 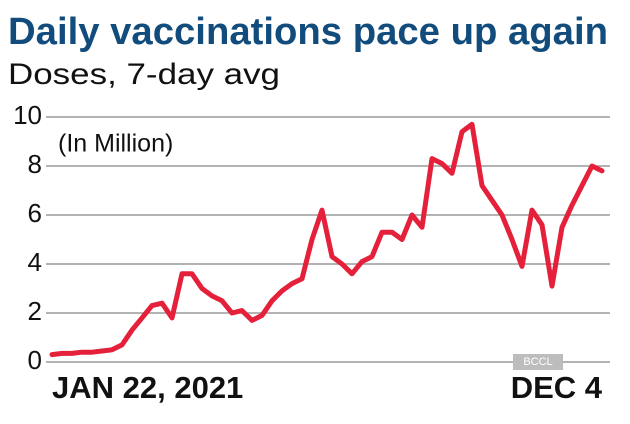 I want to click on y-tick-label: 2, so click(x=35, y=311).